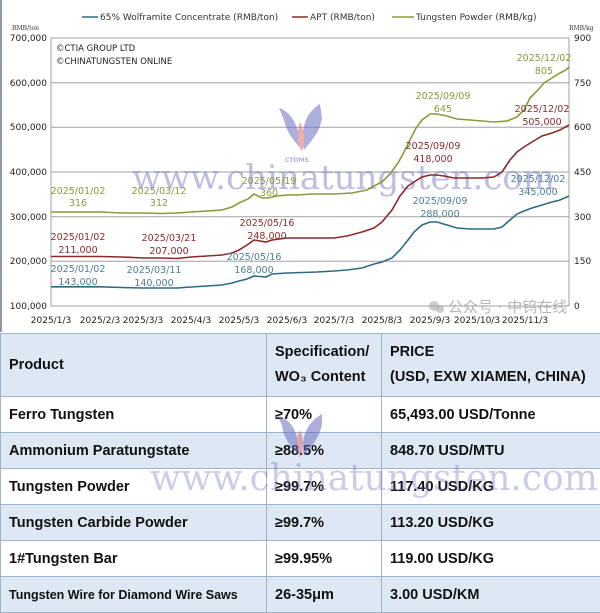 Image resolution: width=600 pixels, height=613 pixels. I want to click on table-row: 1#Tungsten Bar ≥99.95% 119.00 USD/KG, so click(300, 559).